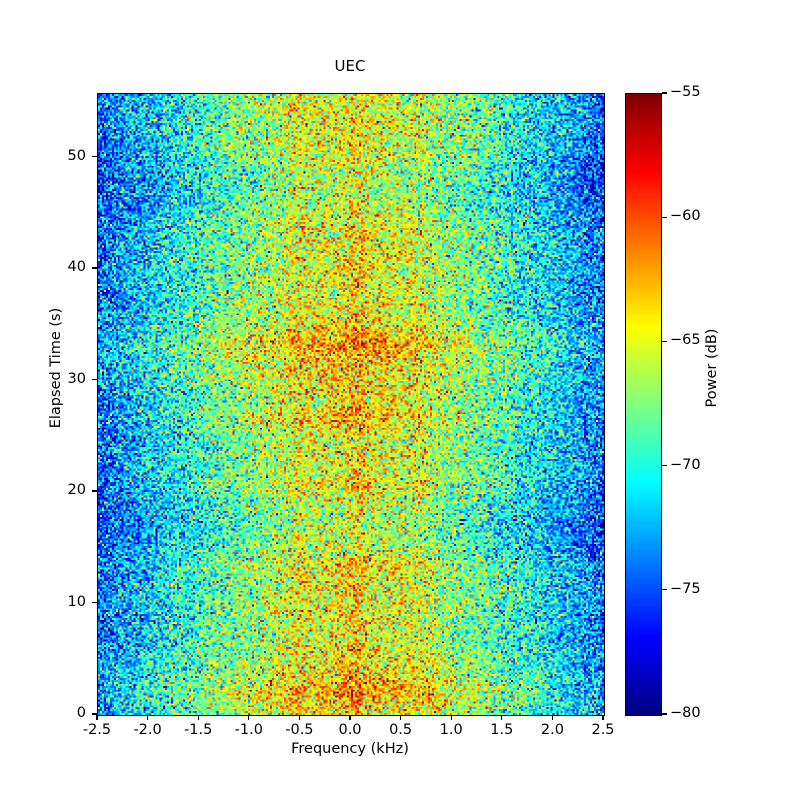 The image size is (800, 800). I want to click on colorbar-gradient, so click(643, 404).